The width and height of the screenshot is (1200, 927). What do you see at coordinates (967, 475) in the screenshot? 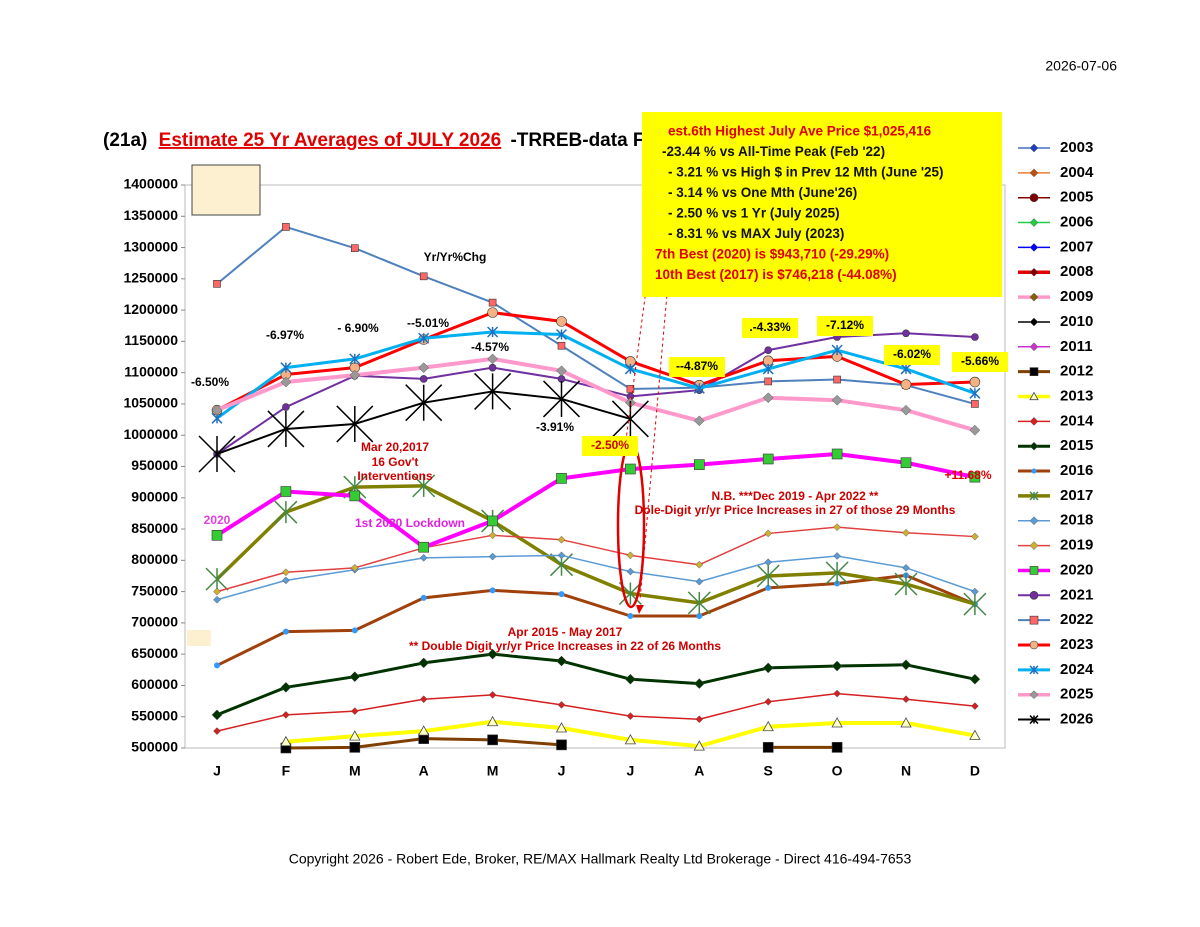
I see `annotation: +11.68%` at bounding box center [967, 475].